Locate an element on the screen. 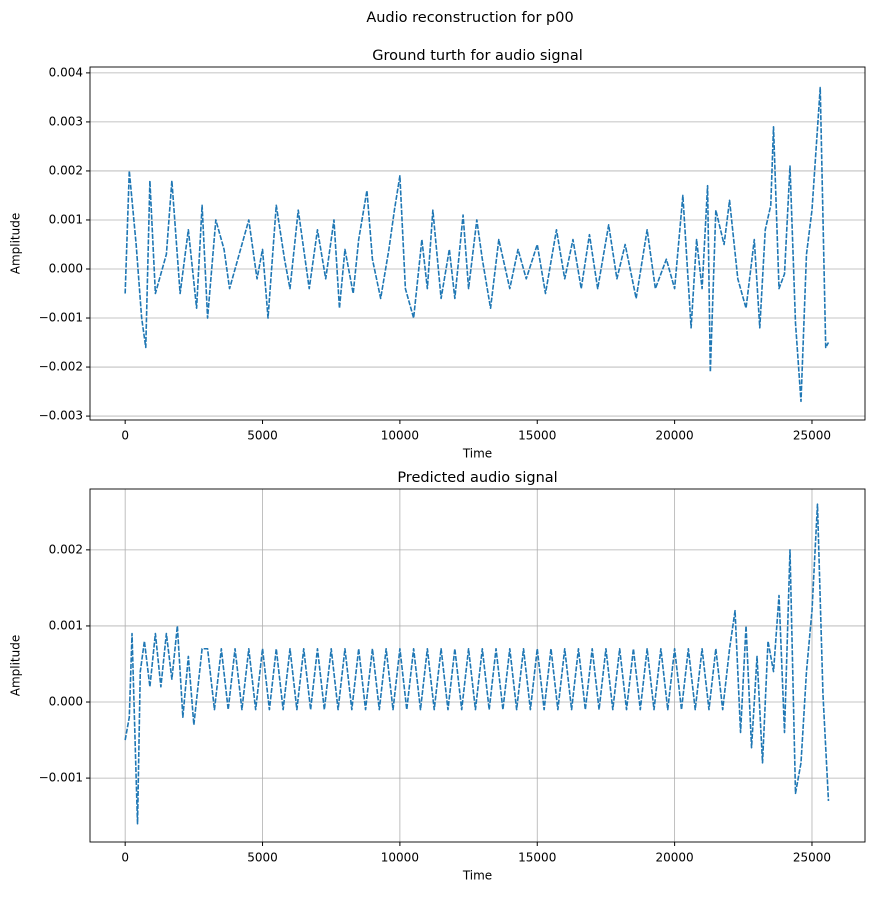 This screenshot has height=897, width=875. figure-title: Audio reconstruction for p00 is located at coordinates (469, 18).